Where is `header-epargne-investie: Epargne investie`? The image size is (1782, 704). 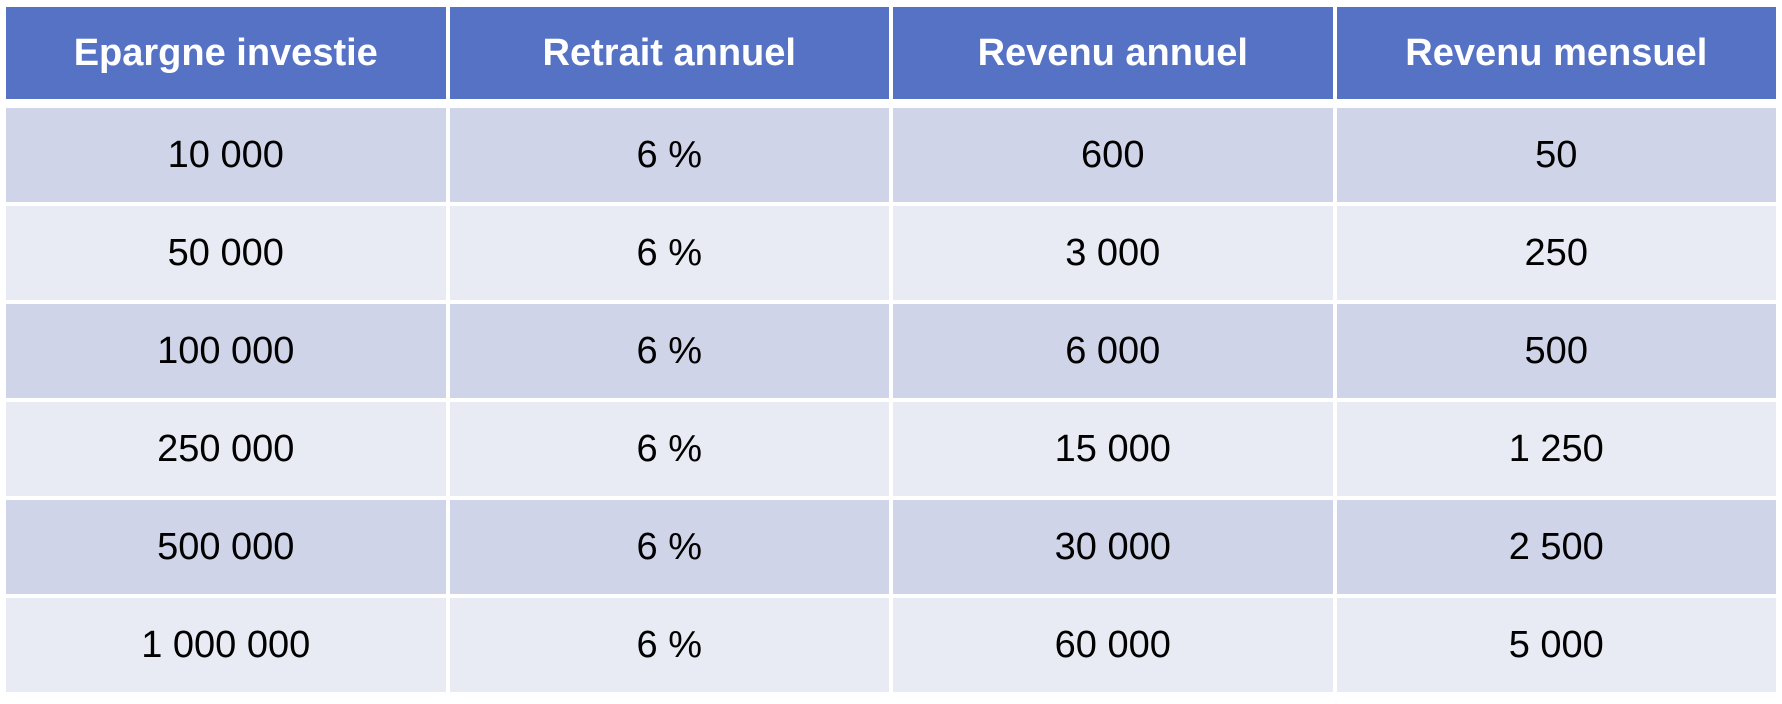
header-epargne-investie: Epargne investie is located at coordinates (226, 55).